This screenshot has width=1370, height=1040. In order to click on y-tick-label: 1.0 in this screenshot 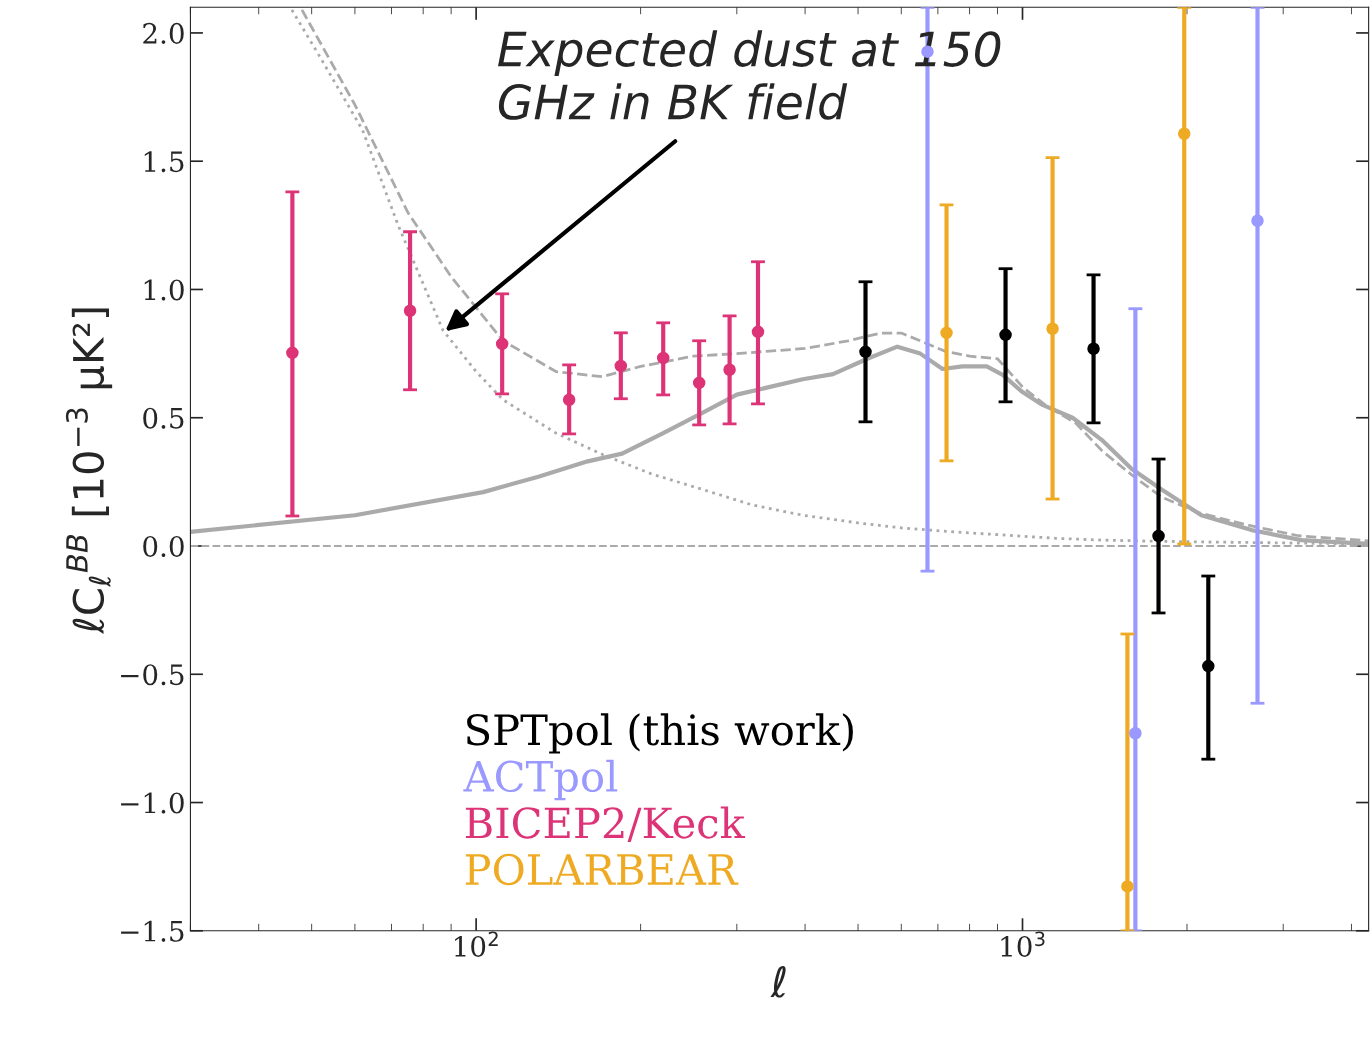, I will do `click(164, 290)`.